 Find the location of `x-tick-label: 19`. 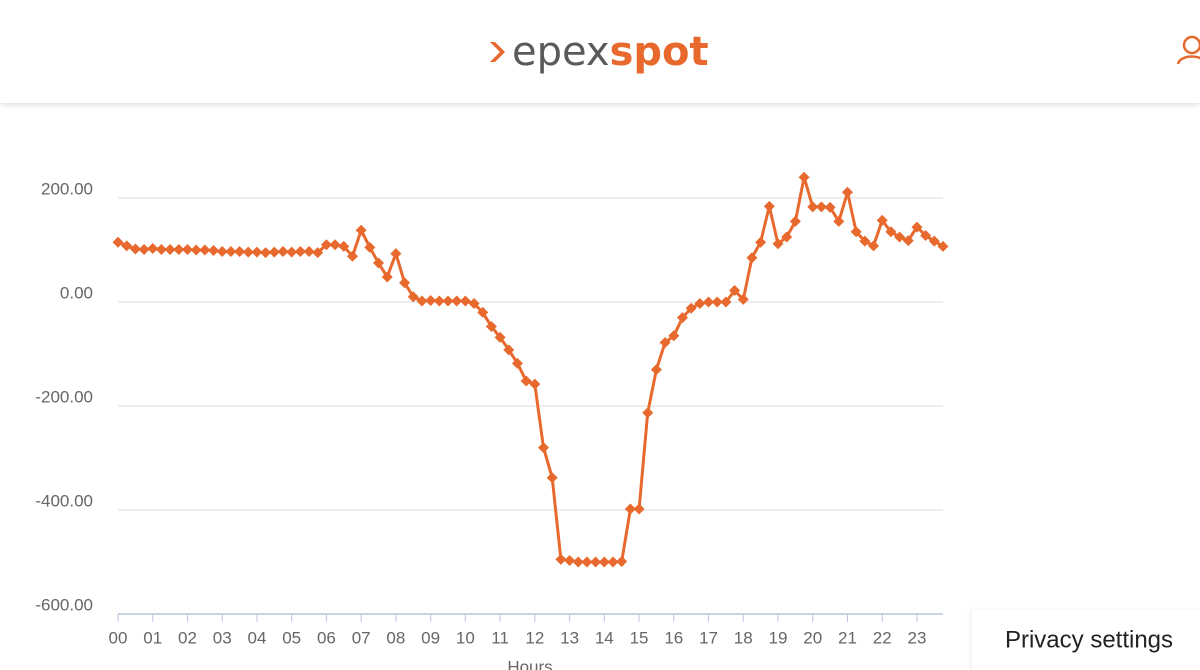

x-tick-label: 19 is located at coordinates (778, 637).